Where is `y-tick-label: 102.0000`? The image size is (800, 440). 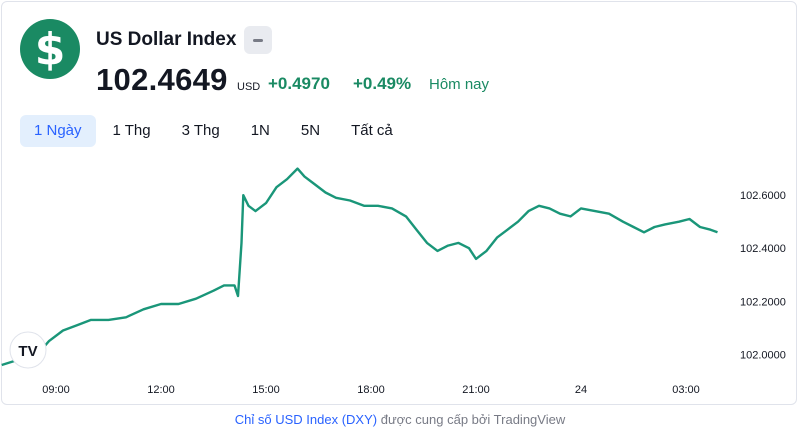
y-tick-label: 102.0000 is located at coordinates (763, 355).